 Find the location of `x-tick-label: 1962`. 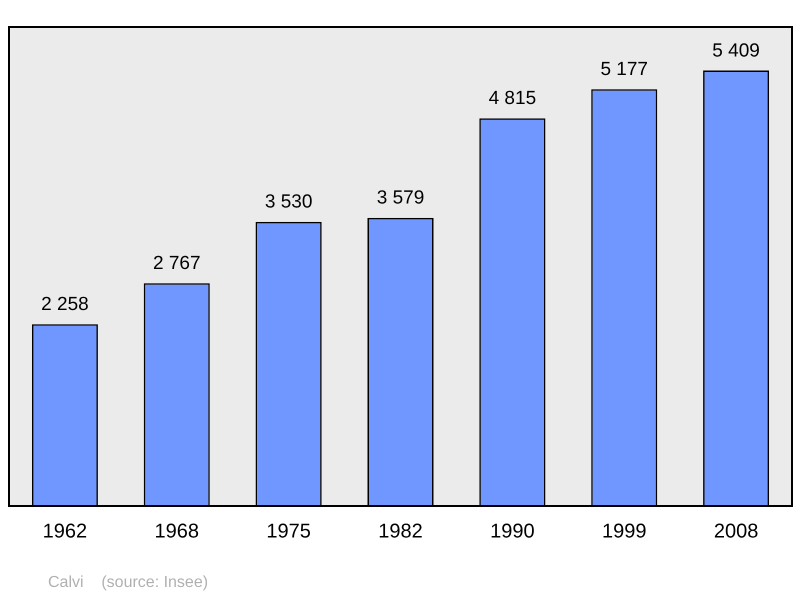

x-tick-label: 1962 is located at coordinates (65, 531).